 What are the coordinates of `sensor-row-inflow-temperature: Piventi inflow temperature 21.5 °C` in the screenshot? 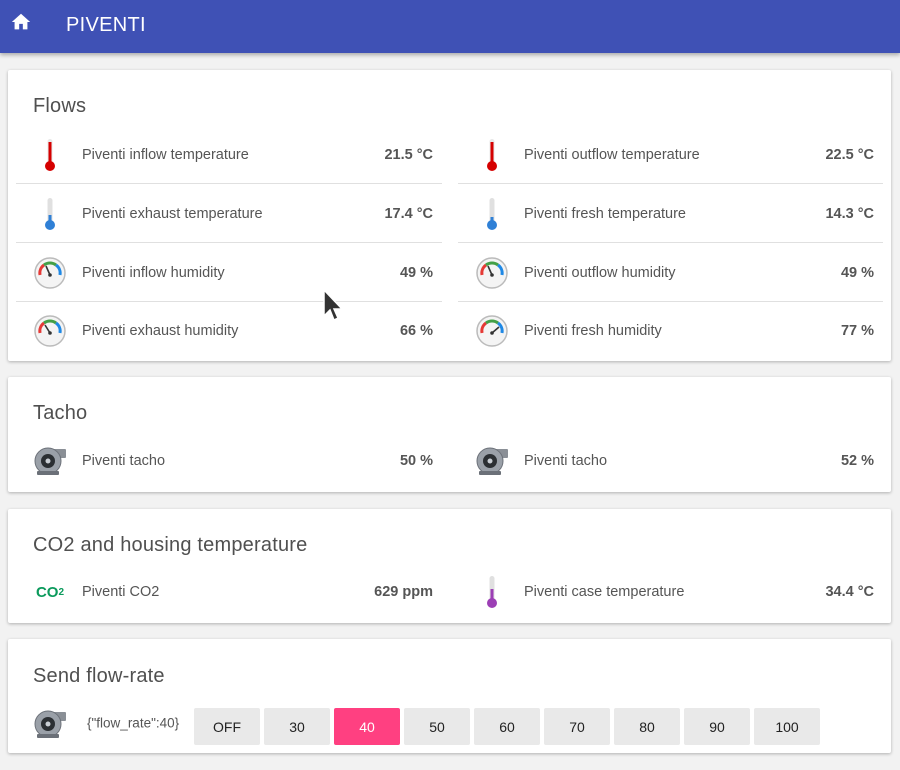 It's located at (229, 155).